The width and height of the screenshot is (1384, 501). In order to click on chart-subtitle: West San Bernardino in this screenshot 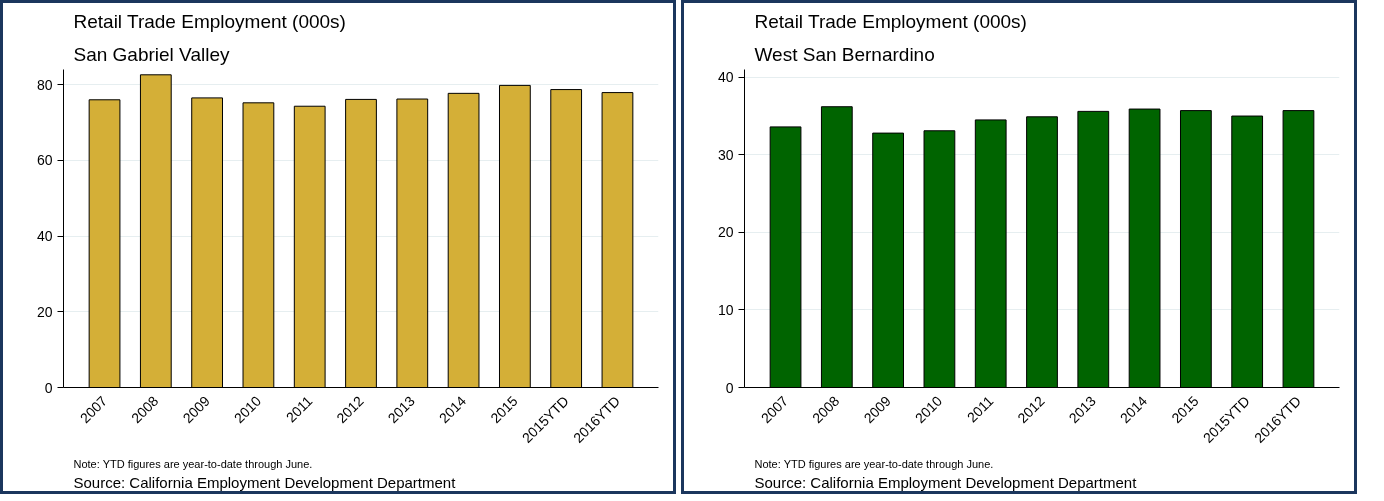, I will do `click(844, 54)`.